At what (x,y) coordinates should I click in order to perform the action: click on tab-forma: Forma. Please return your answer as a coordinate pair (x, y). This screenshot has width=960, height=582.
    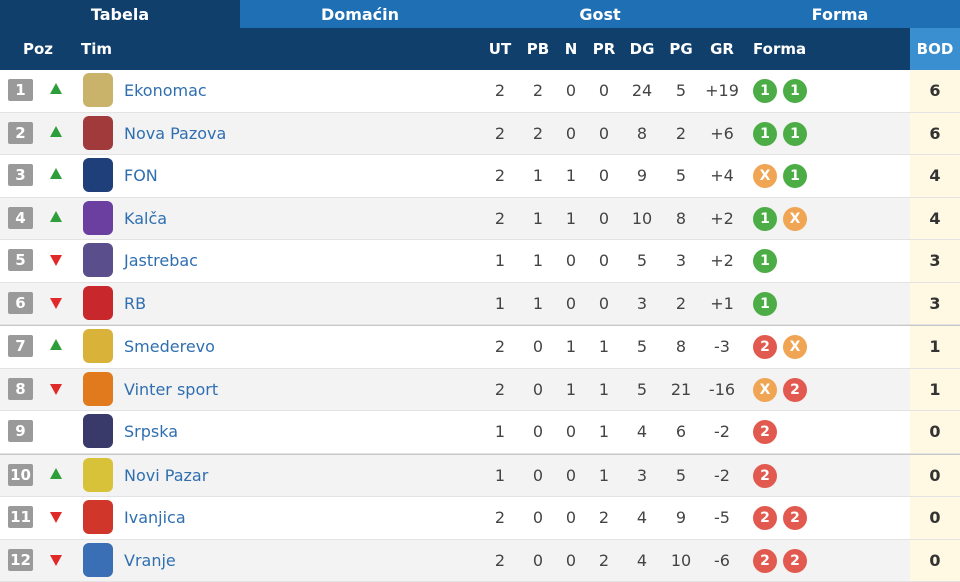
    Looking at the image, I should click on (840, 14).